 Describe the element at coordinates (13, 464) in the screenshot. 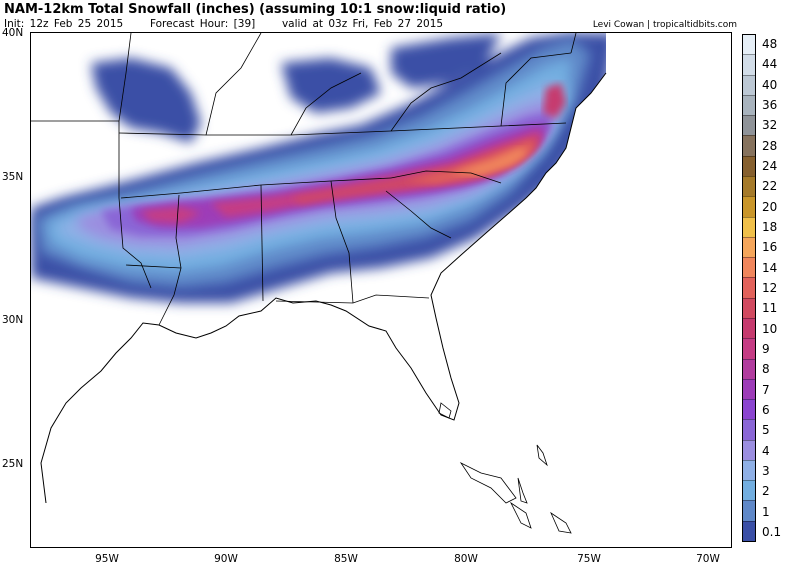

I see `lat-label-25n: 25N` at that location.